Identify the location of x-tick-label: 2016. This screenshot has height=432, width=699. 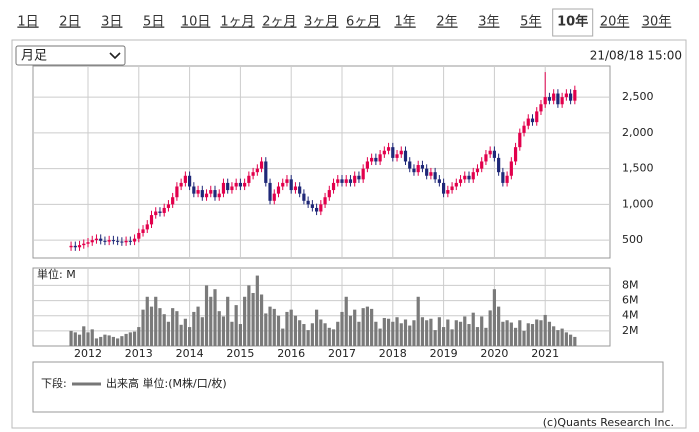
(291, 353).